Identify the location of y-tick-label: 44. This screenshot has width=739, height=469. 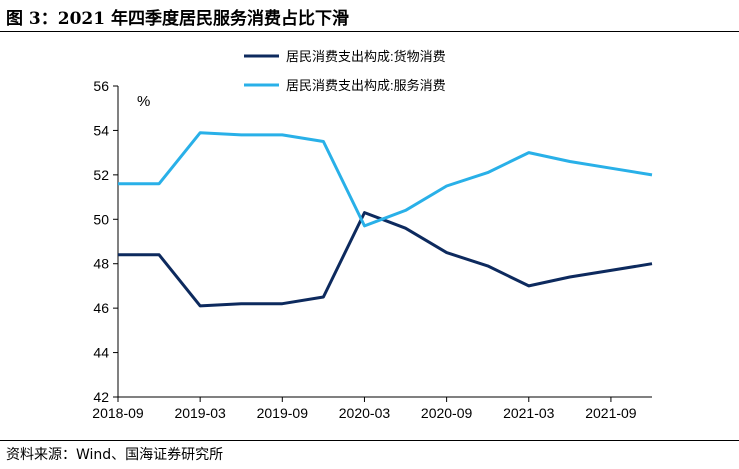
(101, 353).